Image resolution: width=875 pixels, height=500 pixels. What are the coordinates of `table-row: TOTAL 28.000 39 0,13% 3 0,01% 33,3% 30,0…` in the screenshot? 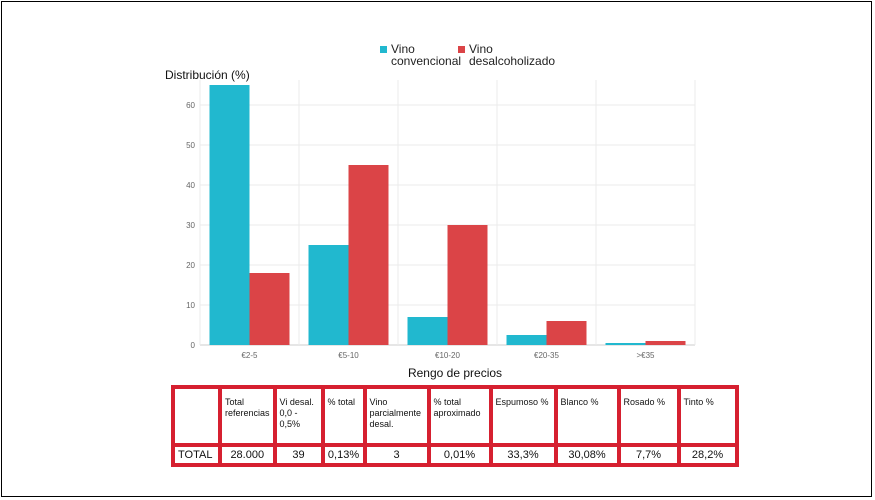 It's located at (455, 455).